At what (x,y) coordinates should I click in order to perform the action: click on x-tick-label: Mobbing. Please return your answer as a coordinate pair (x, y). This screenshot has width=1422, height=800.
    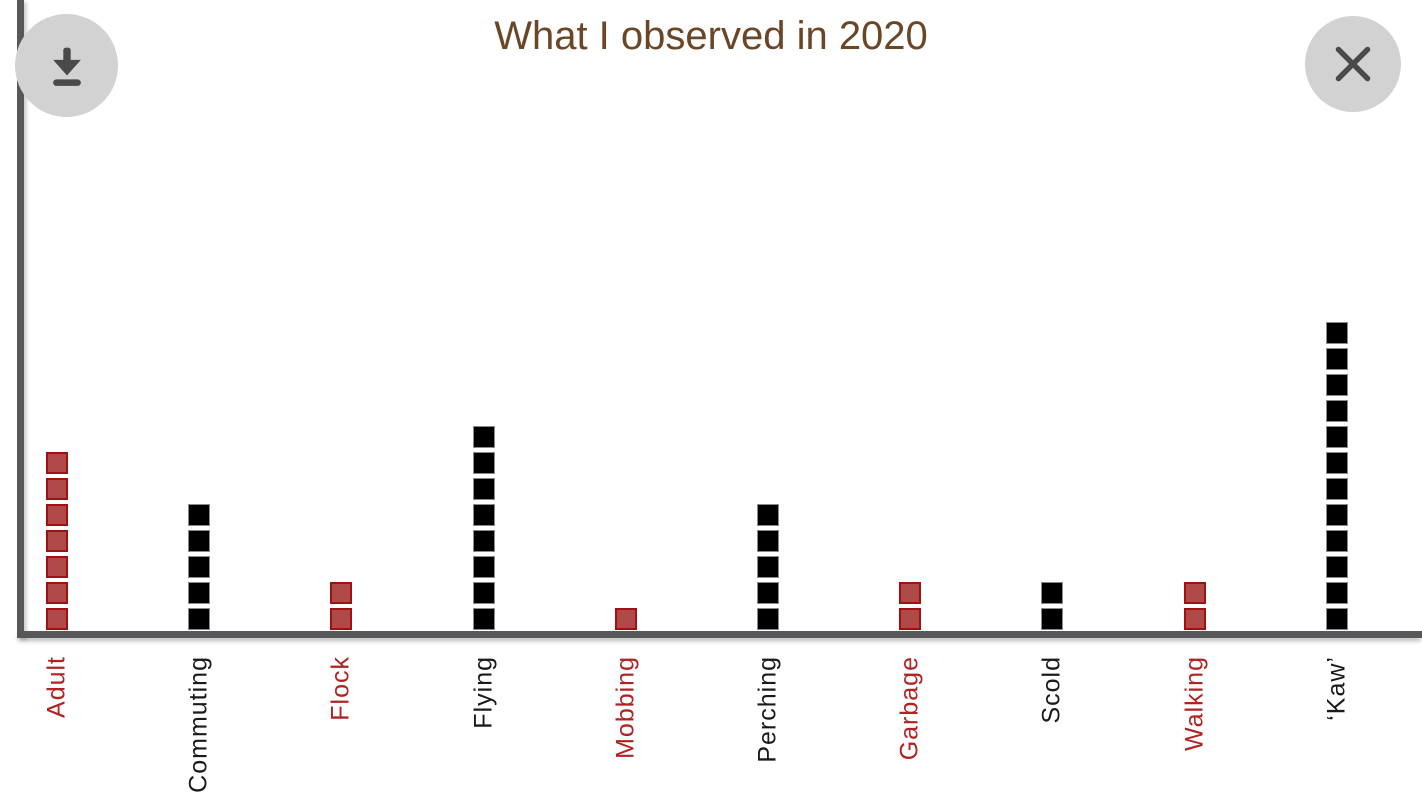
    Looking at the image, I should click on (625, 707).